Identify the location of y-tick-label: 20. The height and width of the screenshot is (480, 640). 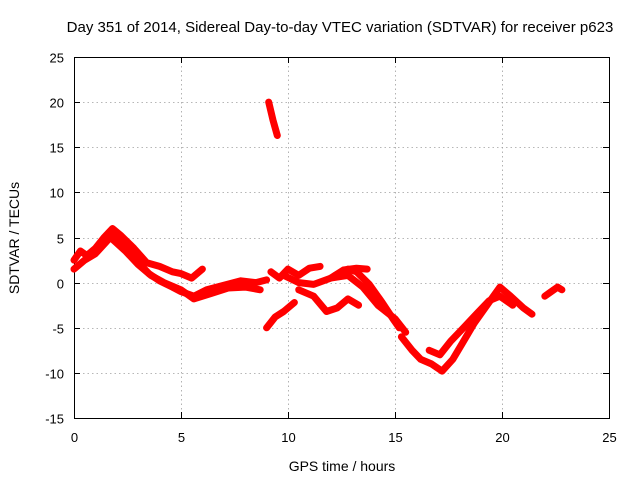
(57, 103).